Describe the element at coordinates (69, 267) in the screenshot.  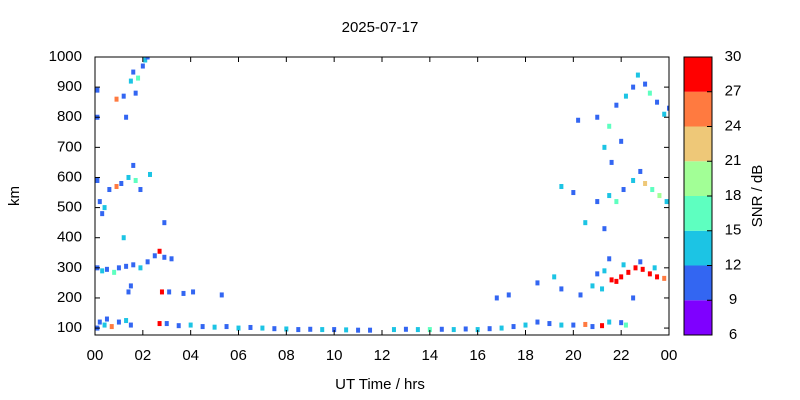
I see `y-tick-label: 300` at that location.